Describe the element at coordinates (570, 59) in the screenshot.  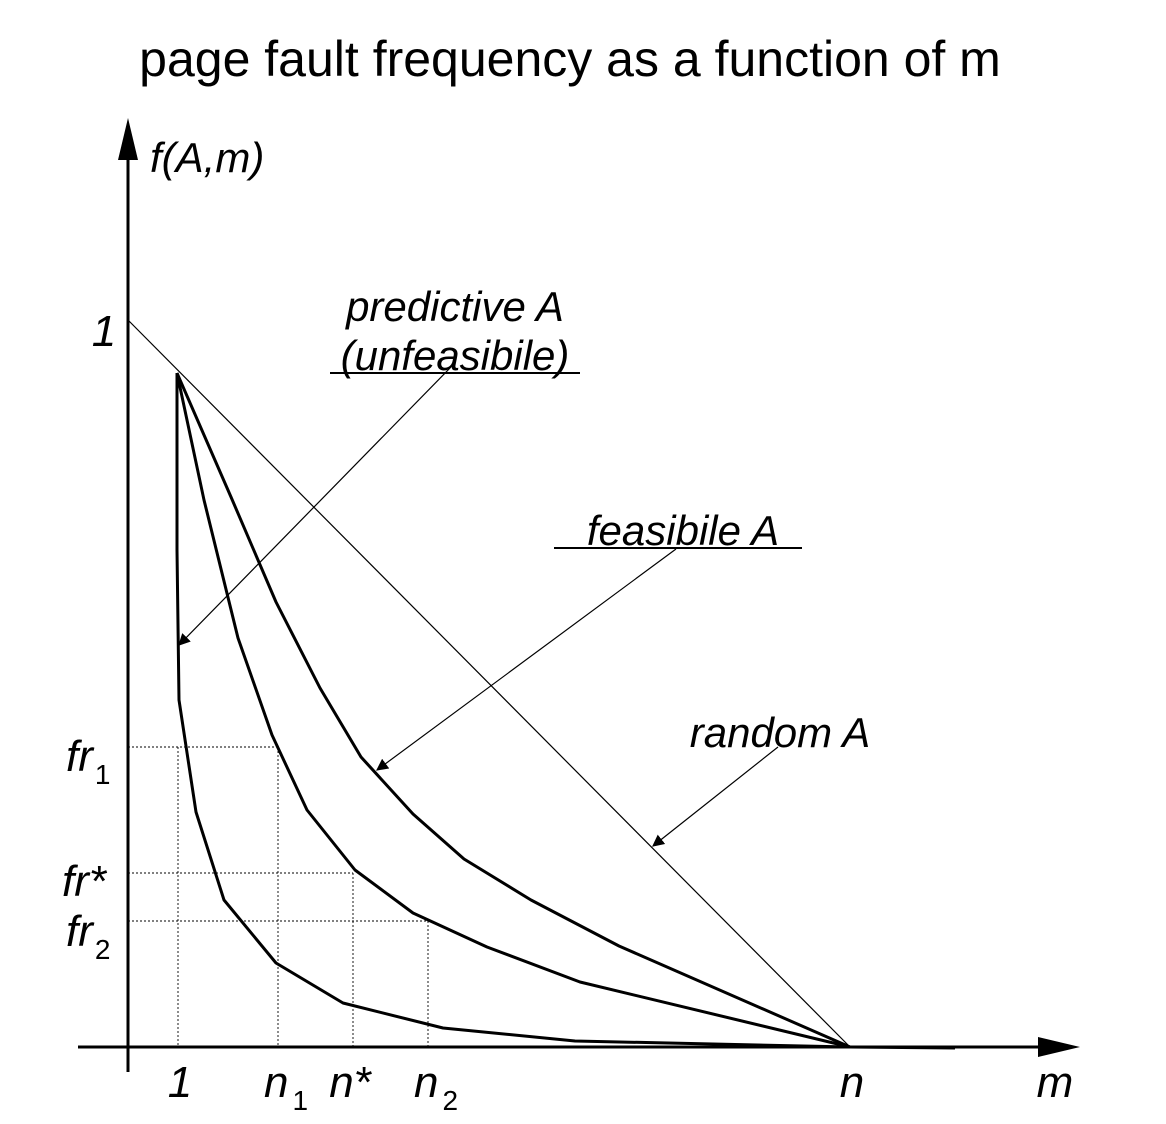
I see `diagram-title: page fault frequency as a function of m` at that location.